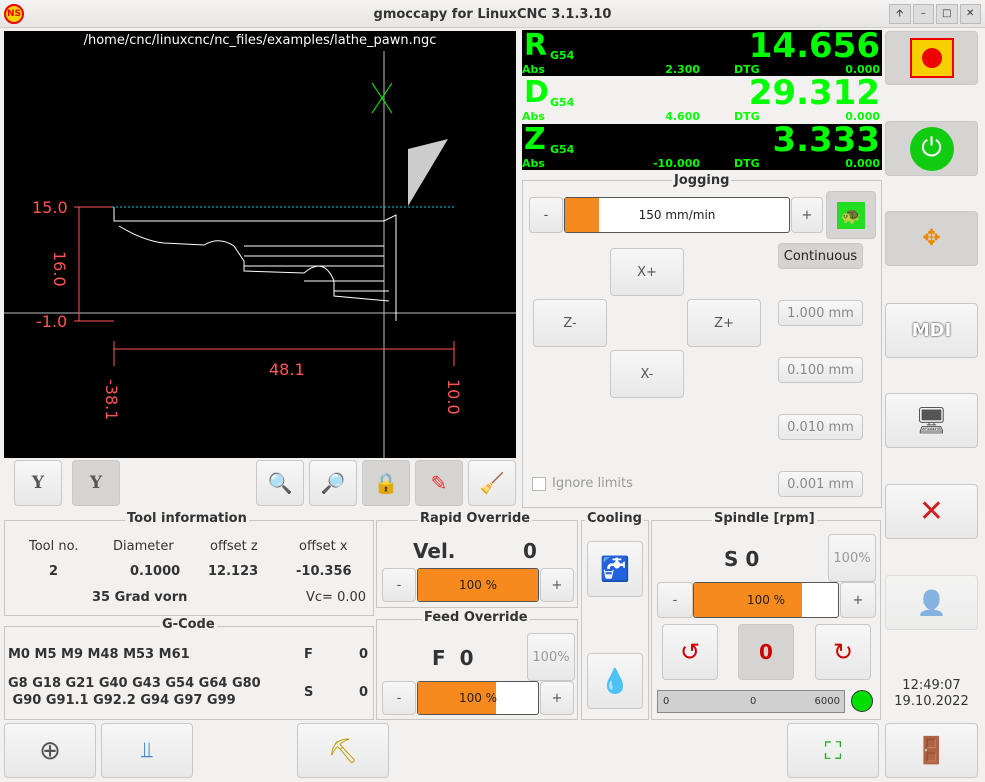  What do you see at coordinates (38, 483) in the screenshot?
I see `view-y-button: Y` at bounding box center [38, 483].